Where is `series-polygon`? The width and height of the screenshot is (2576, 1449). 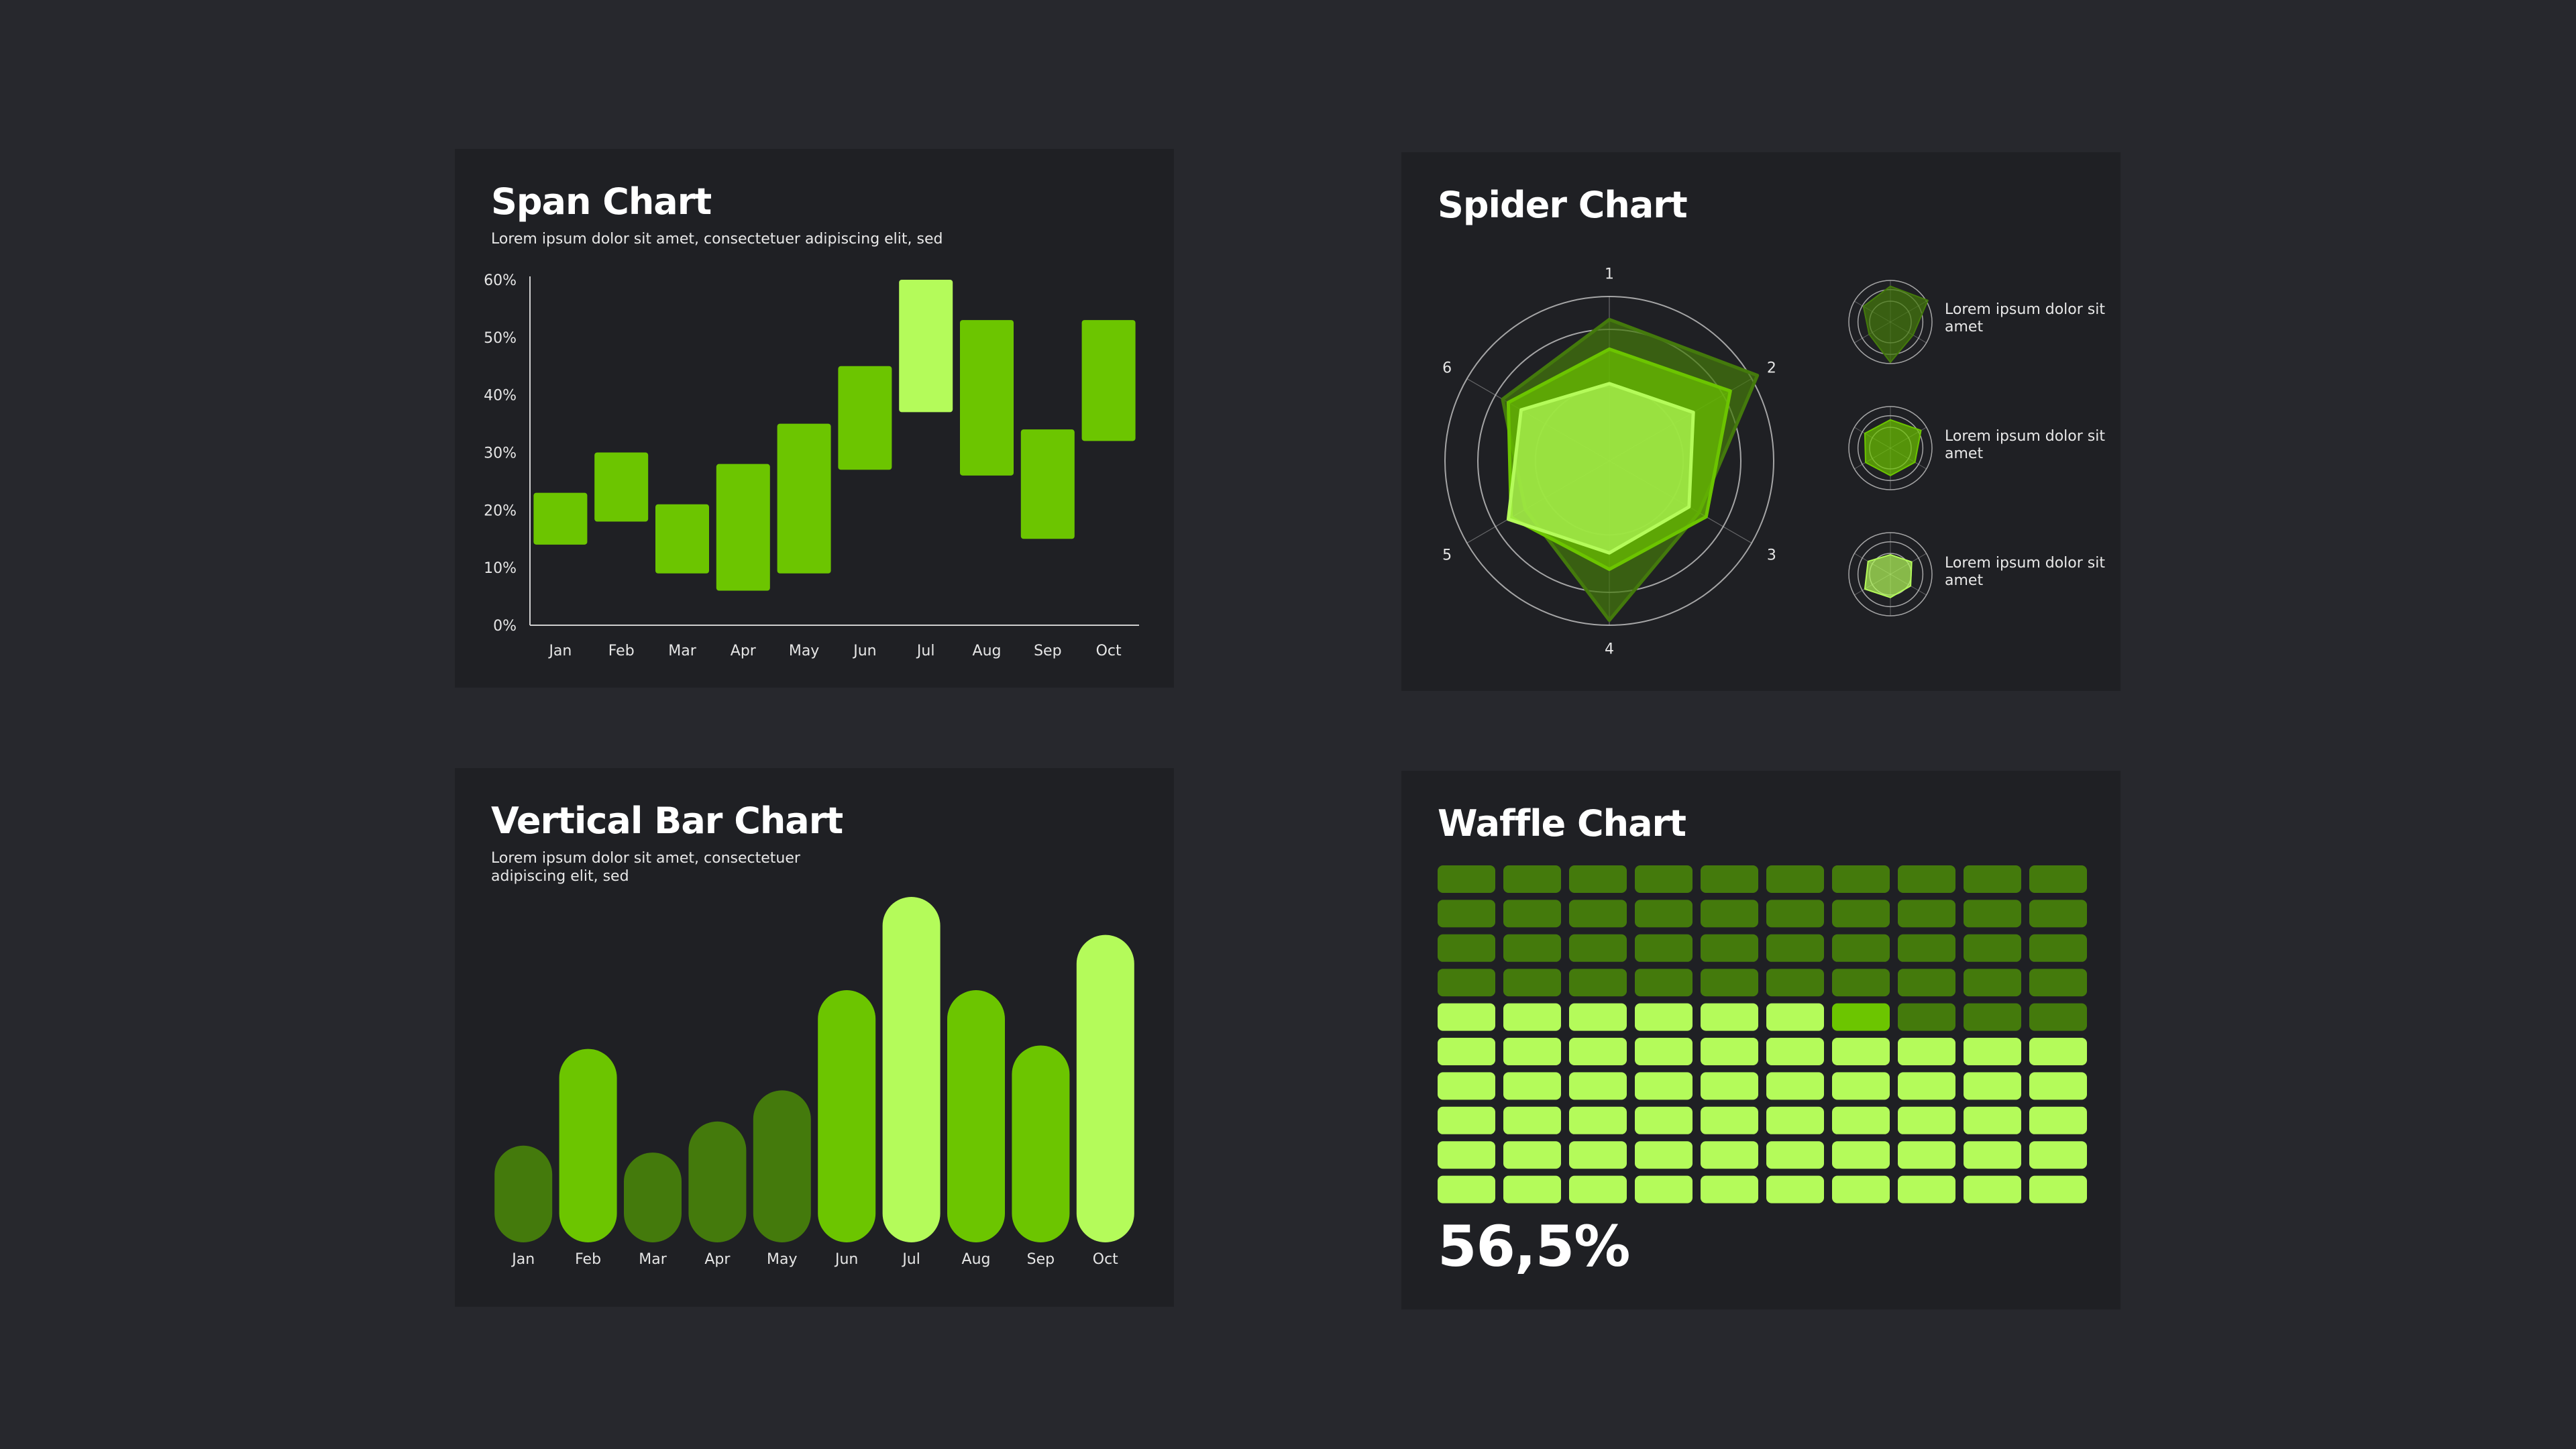
series-polygon is located at coordinates (1600, 468).